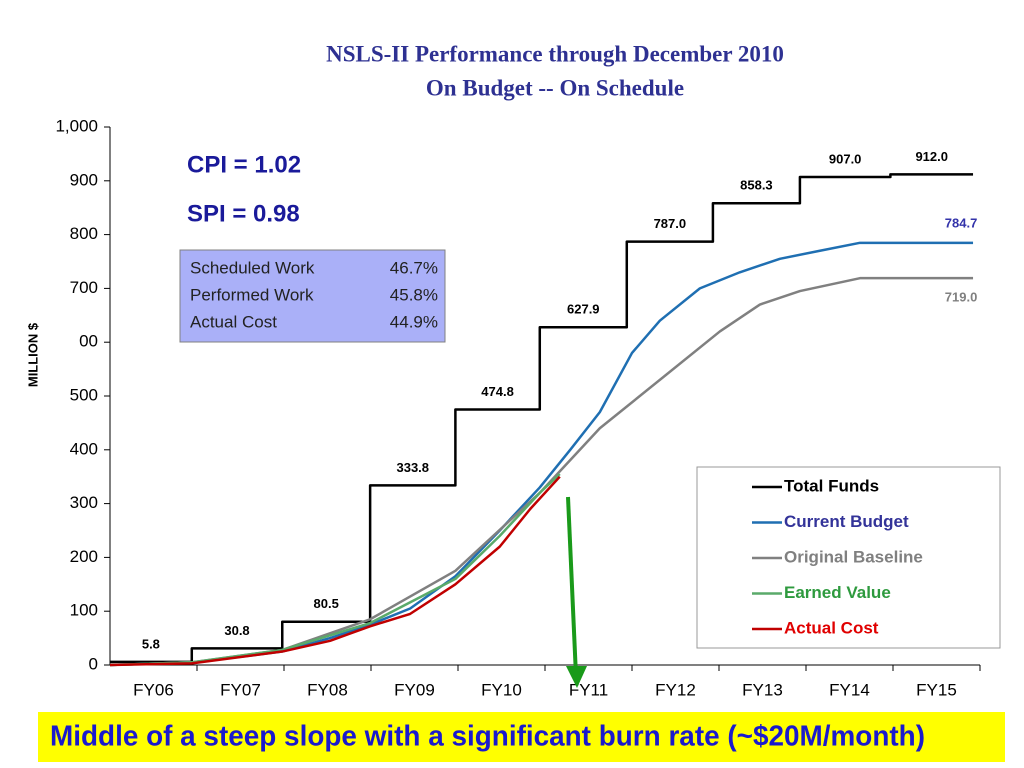 Image resolution: width=1024 pixels, height=768 pixels. What do you see at coordinates (588, 689) in the screenshot?
I see `x-tick-label: FY11` at bounding box center [588, 689].